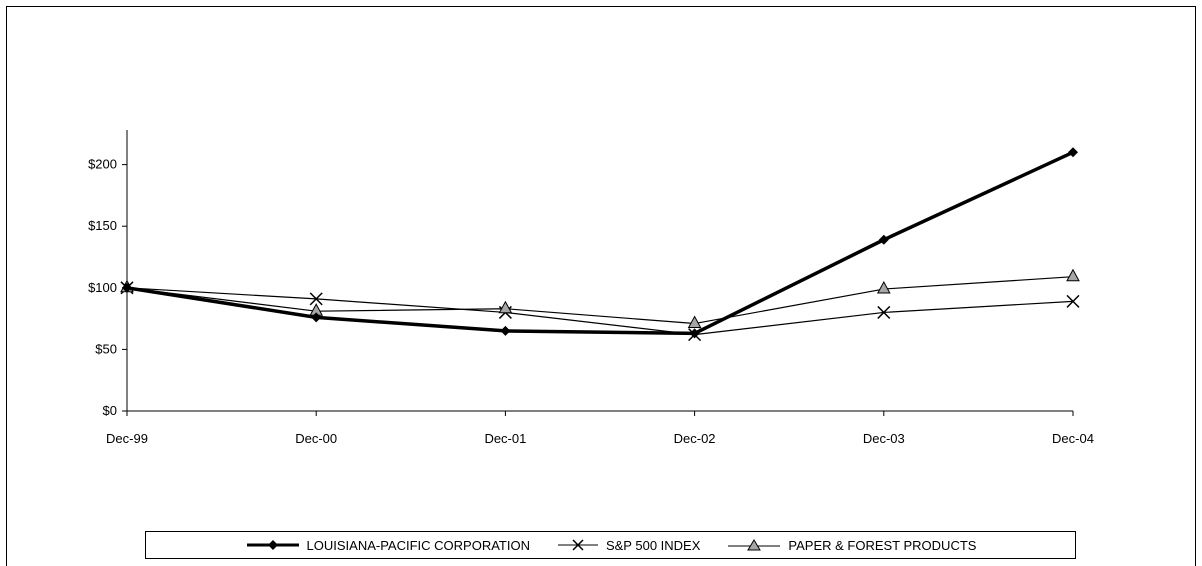 The height and width of the screenshot is (566, 1202). I want to click on legend-item-sp500: S&P 500 INDEX, so click(628, 545).